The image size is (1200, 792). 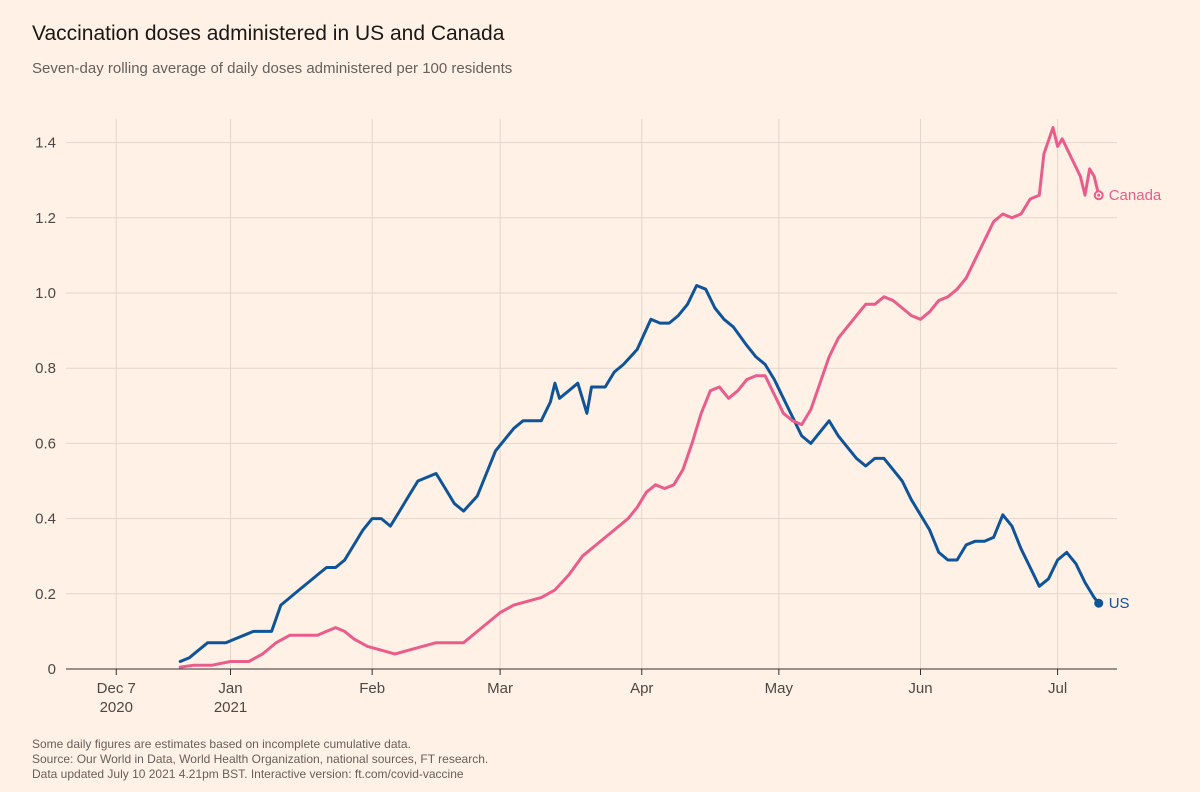 I want to click on series-labels: US Canada, so click(x=1135, y=399).